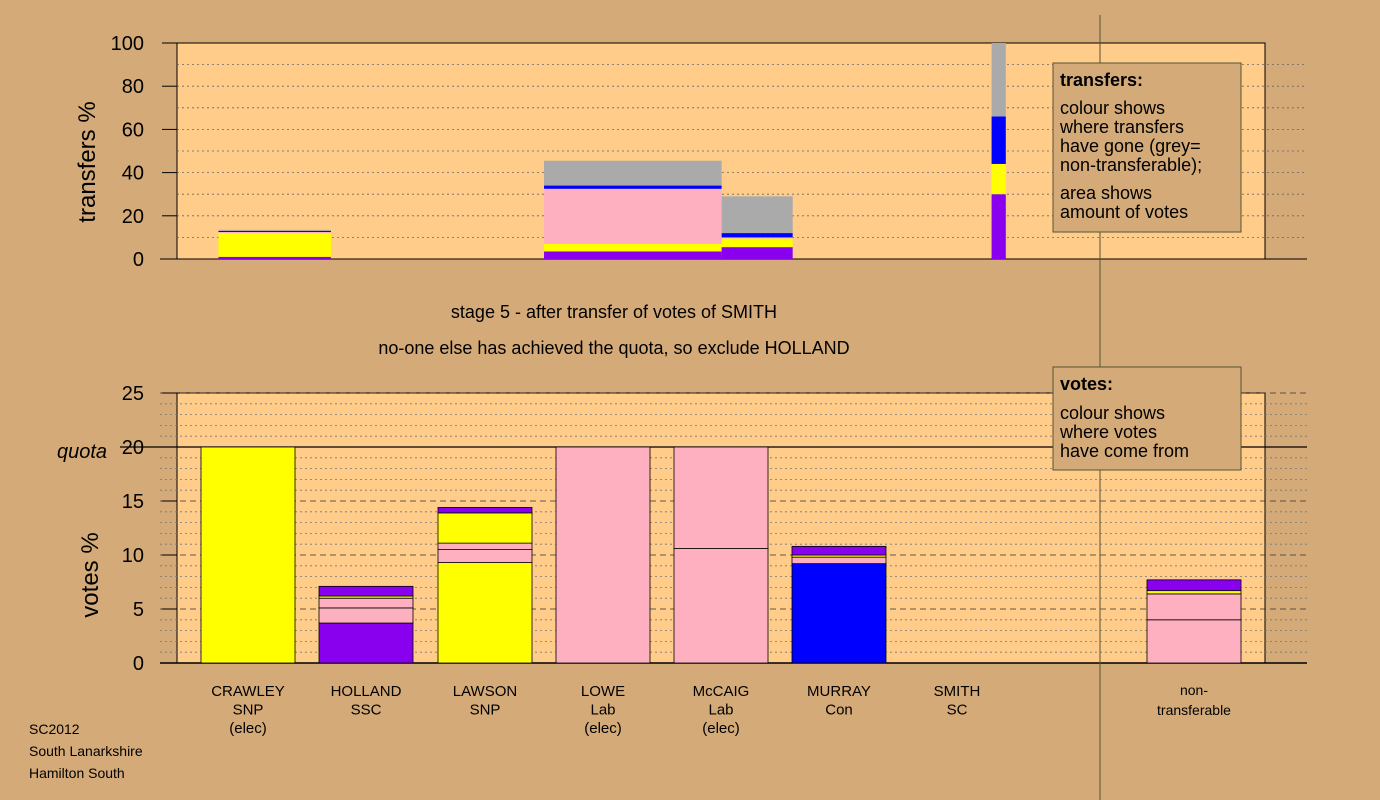 This screenshot has width=1380, height=800. I want to click on transfers-y-label: transfers %, so click(87, 161).